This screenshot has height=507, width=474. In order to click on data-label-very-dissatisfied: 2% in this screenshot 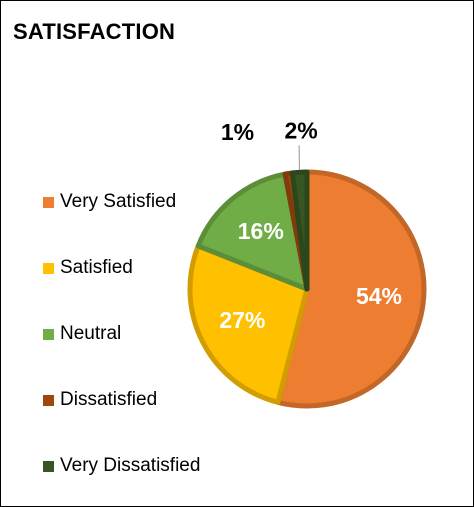, I will do `click(301, 130)`.